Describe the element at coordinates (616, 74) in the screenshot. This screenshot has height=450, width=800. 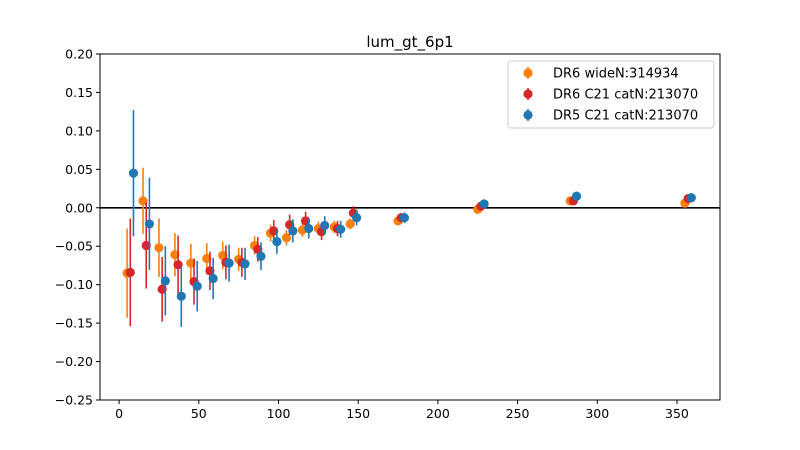
I see `legend-label: DR6 wideN:314934` at that location.